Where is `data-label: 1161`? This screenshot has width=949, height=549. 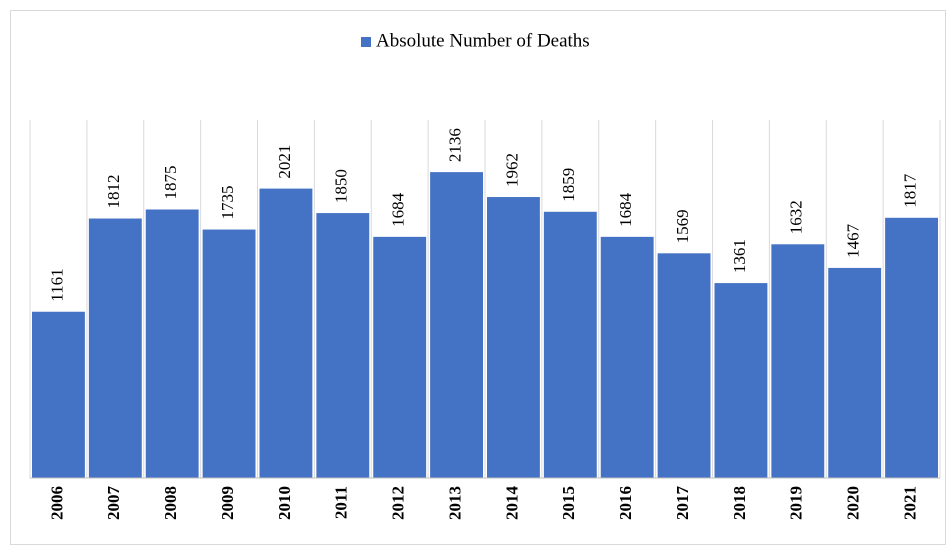 data-label: 1161 is located at coordinates (56, 284).